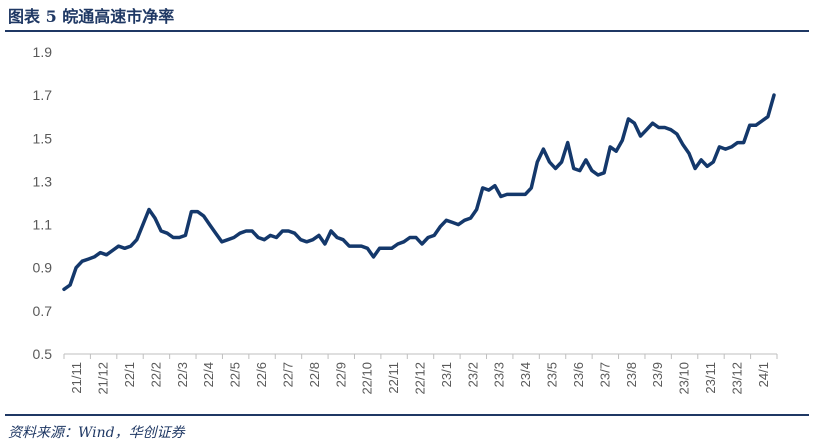 This screenshot has height=447, width=814. I want to click on x-tick-label: 23/4, so click(525, 374).